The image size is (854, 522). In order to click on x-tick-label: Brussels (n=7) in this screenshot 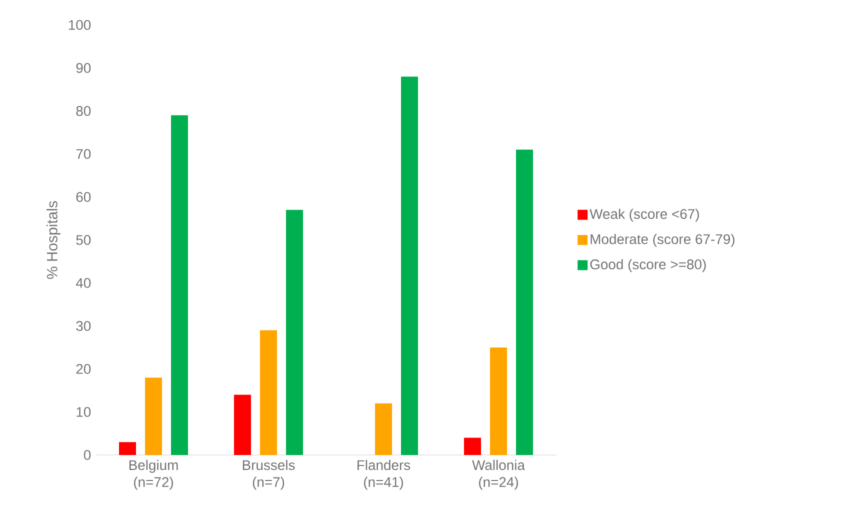, I will do `click(268, 475)`.